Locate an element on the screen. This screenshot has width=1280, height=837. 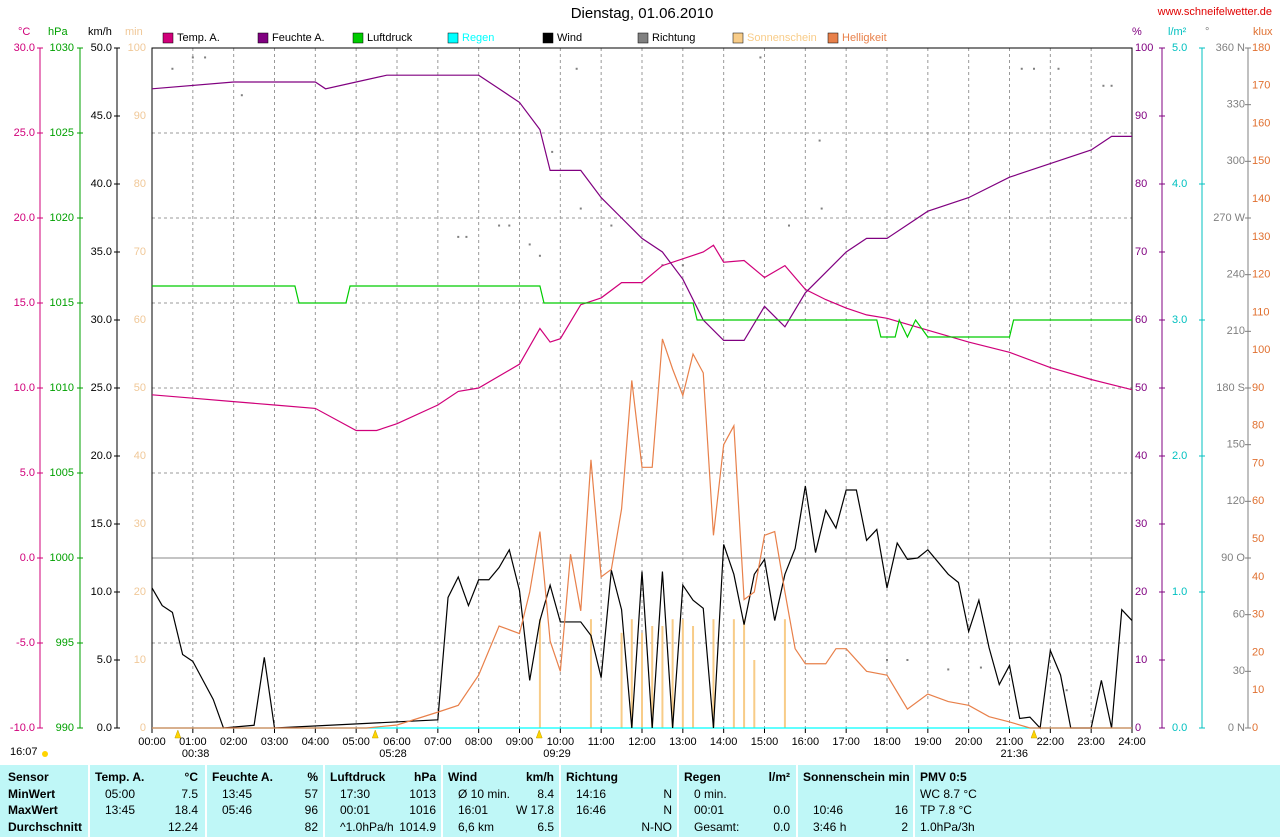
y-tick-label: 1030 is located at coordinates (62, 48).